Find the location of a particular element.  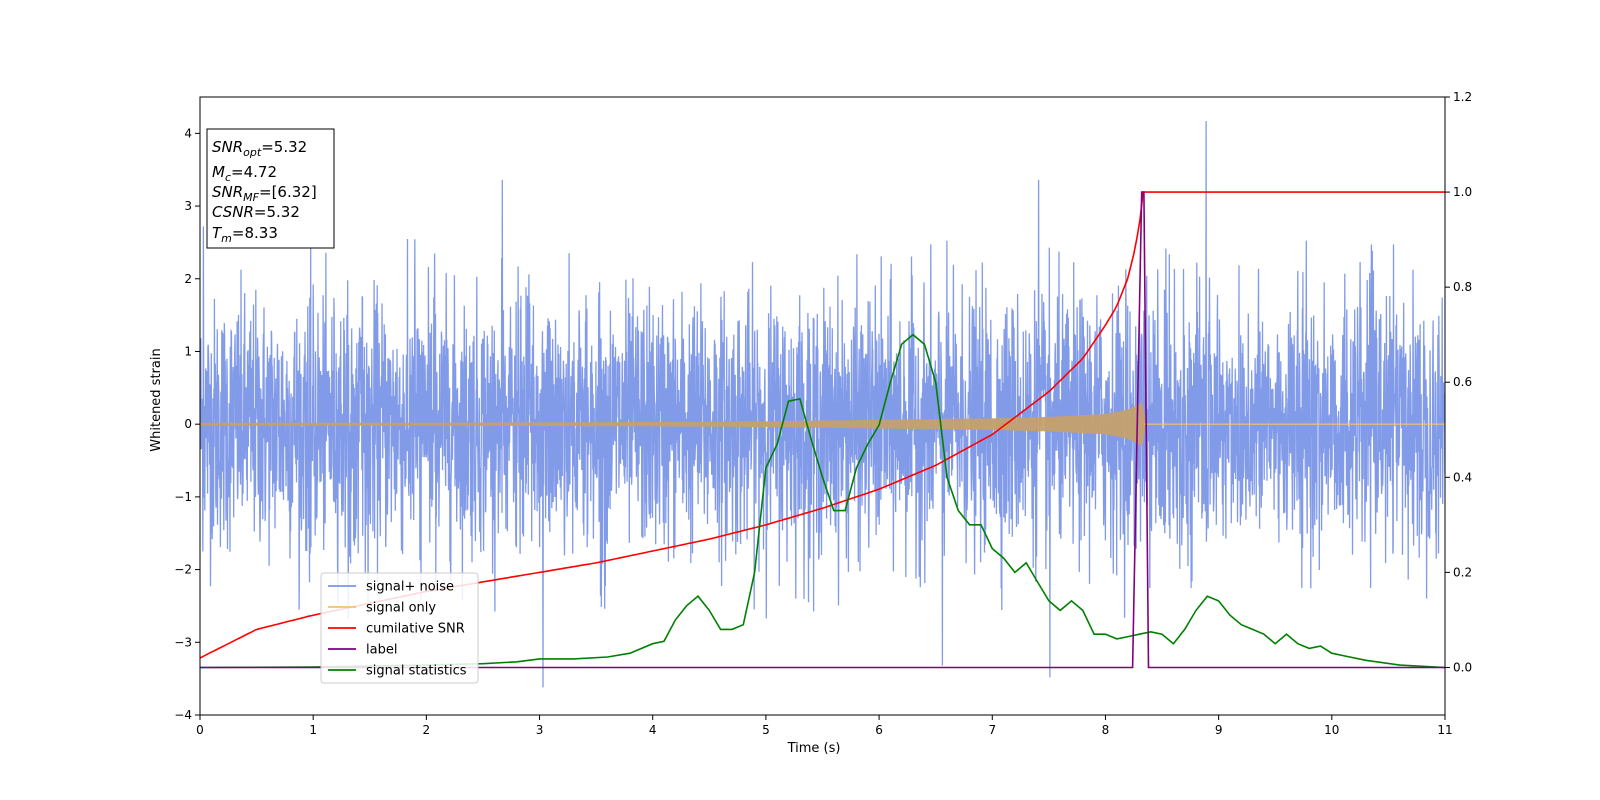

x-tick-label: 9 is located at coordinates (1219, 730).